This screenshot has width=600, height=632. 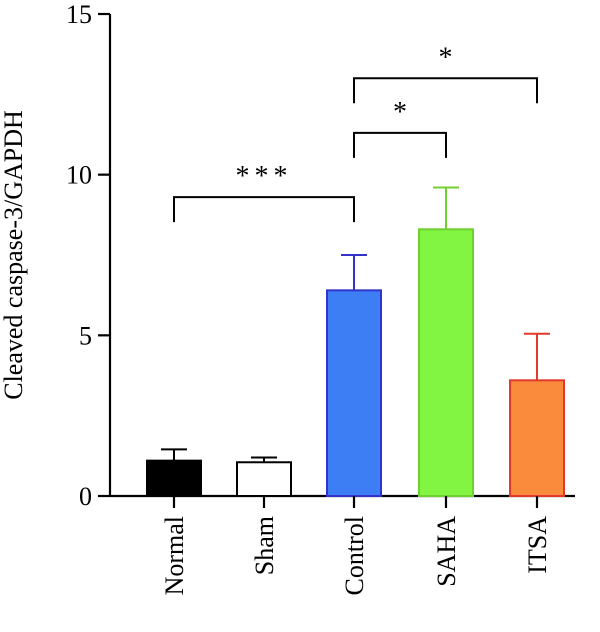 What do you see at coordinates (174, 478) in the screenshot?
I see `bar-normal` at bounding box center [174, 478].